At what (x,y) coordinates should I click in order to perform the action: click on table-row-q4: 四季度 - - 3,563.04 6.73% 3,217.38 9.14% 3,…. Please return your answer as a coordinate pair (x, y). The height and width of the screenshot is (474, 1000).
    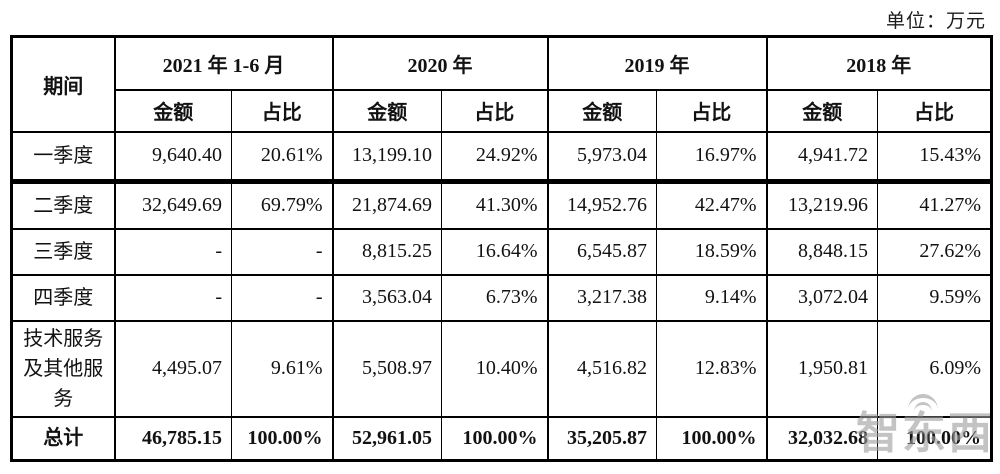
    Looking at the image, I should click on (501, 297).